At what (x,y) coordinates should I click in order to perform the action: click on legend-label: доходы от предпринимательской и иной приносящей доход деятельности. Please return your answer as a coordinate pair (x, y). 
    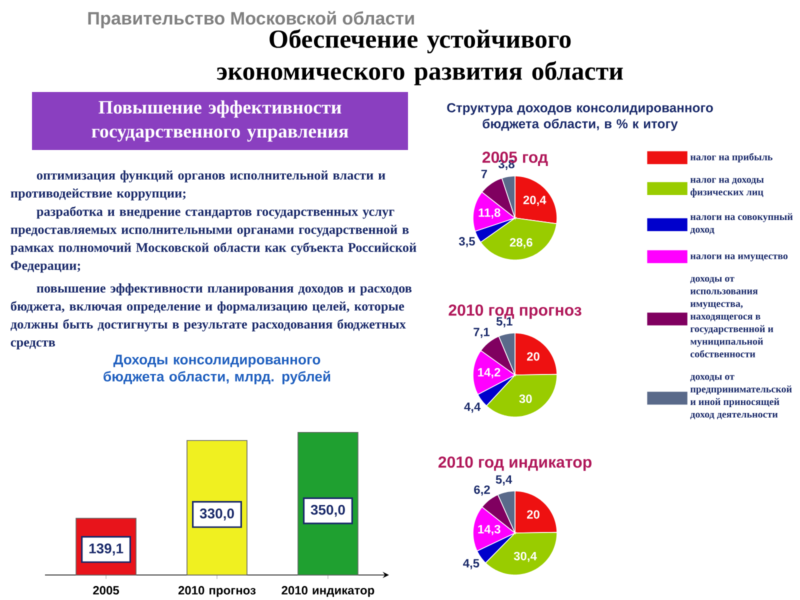
    Looking at the image, I should click on (741, 397).